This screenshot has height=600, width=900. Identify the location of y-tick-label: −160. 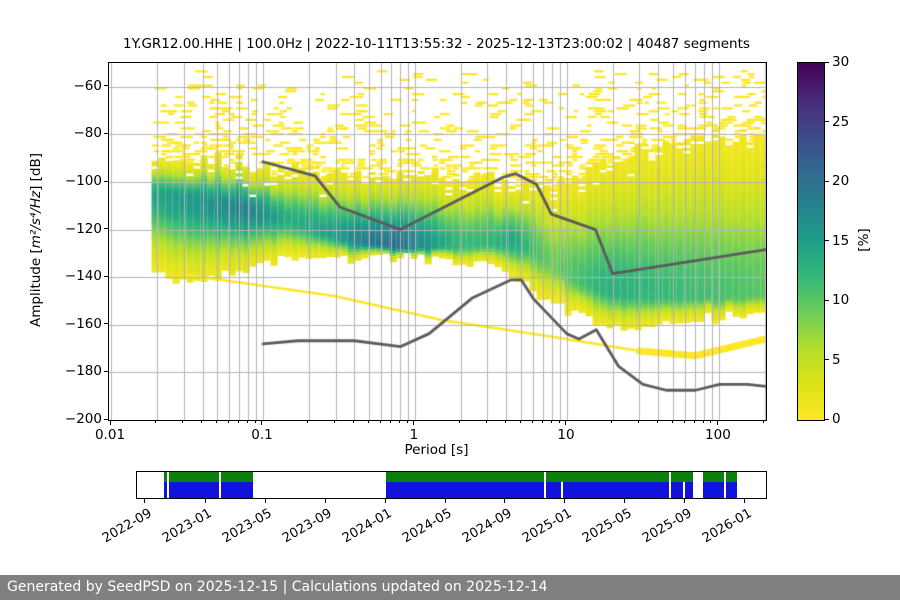
(83, 323).